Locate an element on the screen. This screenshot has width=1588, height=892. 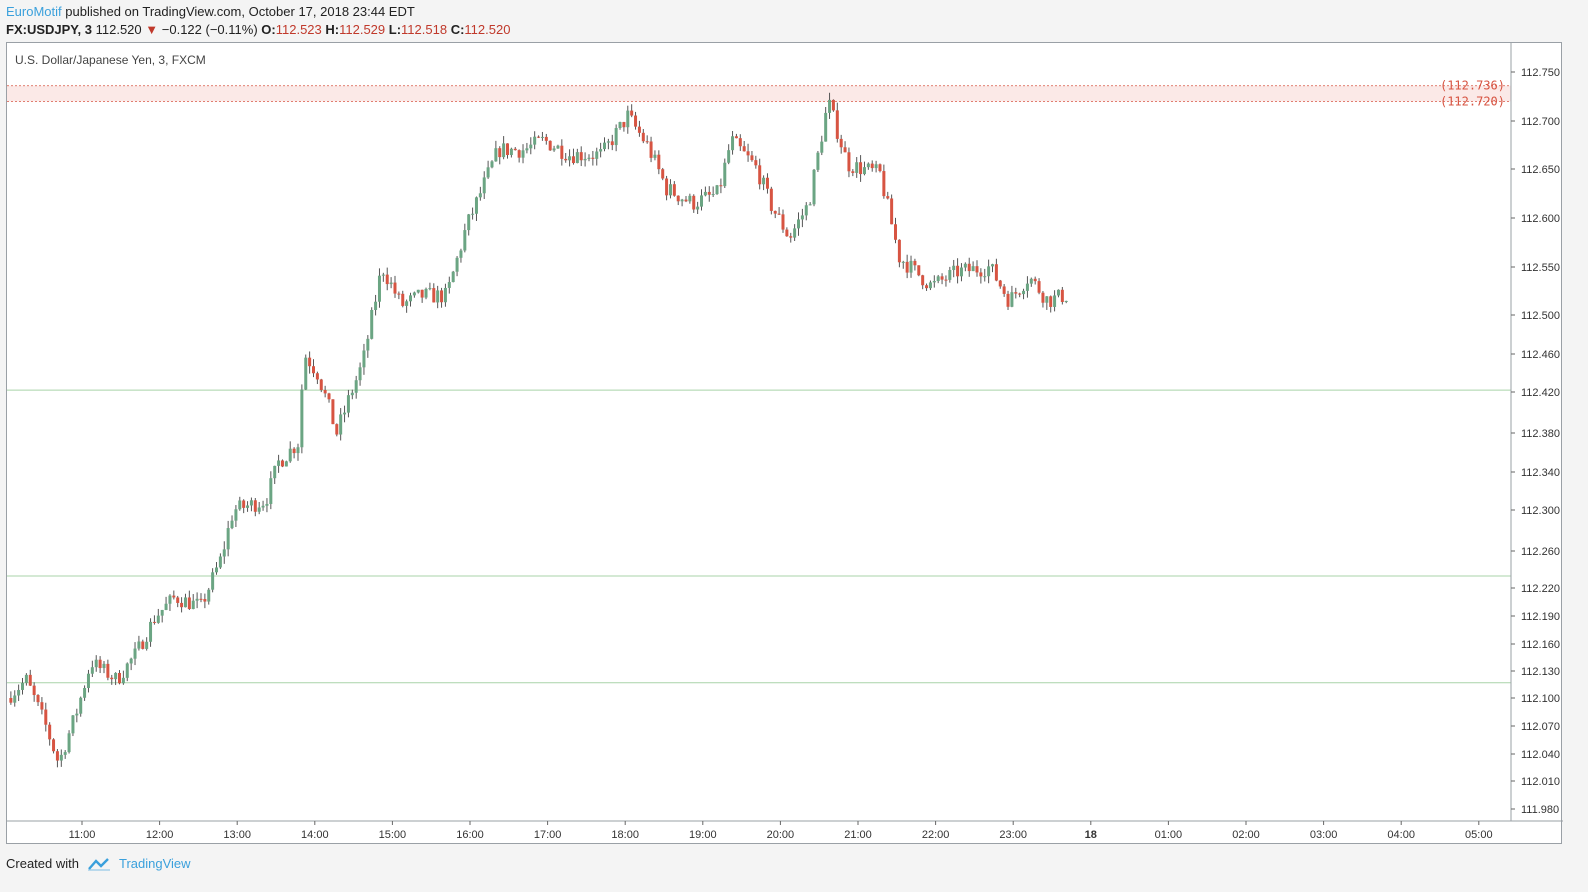
resistance-label: (112.720) is located at coordinates (1472, 101).